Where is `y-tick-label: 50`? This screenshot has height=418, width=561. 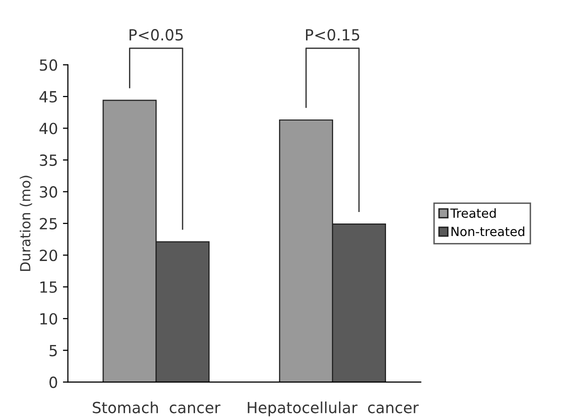 y-tick-label: 50 is located at coordinates (49, 65).